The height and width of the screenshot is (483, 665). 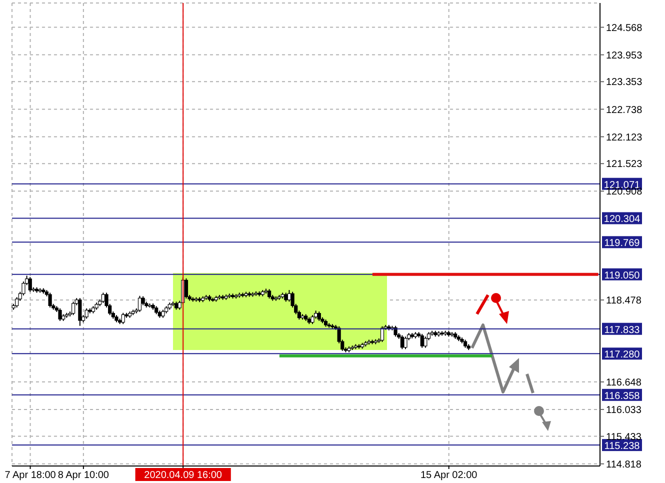 What do you see at coordinates (622, 244) in the screenshot?
I see `ref-line-label: 119.769` at bounding box center [622, 244].